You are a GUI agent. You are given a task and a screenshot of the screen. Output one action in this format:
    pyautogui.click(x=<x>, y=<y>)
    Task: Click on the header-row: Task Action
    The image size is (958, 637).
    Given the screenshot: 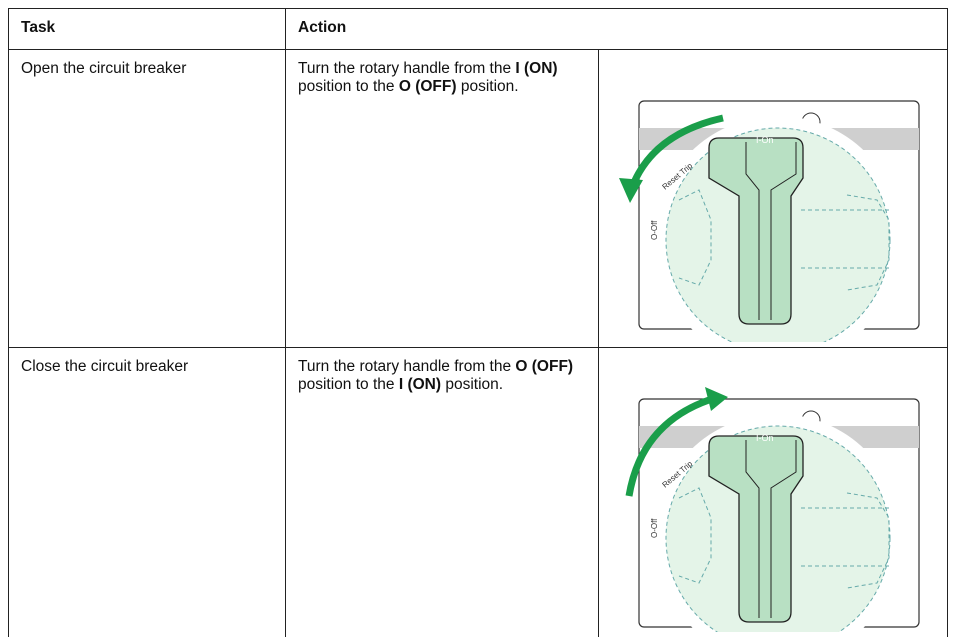 What is the action you would take?
    pyautogui.click(x=478, y=29)
    